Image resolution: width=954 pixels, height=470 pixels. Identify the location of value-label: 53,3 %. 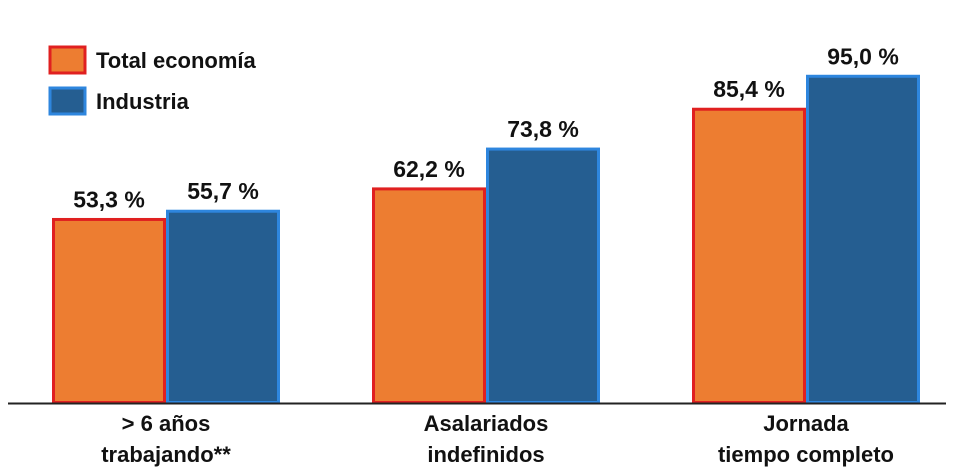
(109, 199).